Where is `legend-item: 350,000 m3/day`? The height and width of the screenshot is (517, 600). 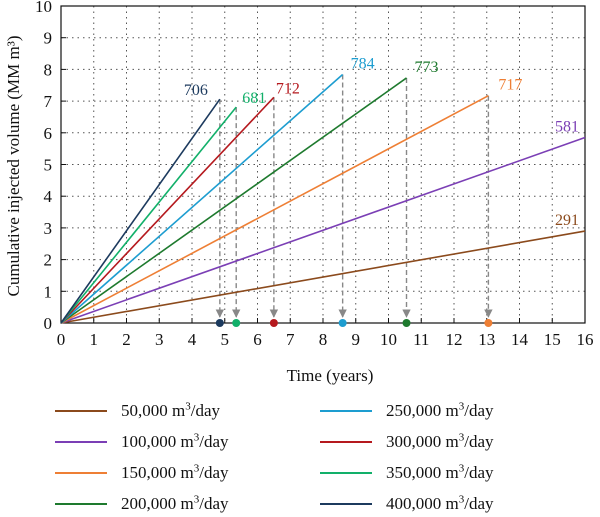
legend-item: 350,000 m3/day is located at coordinates (447, 473).